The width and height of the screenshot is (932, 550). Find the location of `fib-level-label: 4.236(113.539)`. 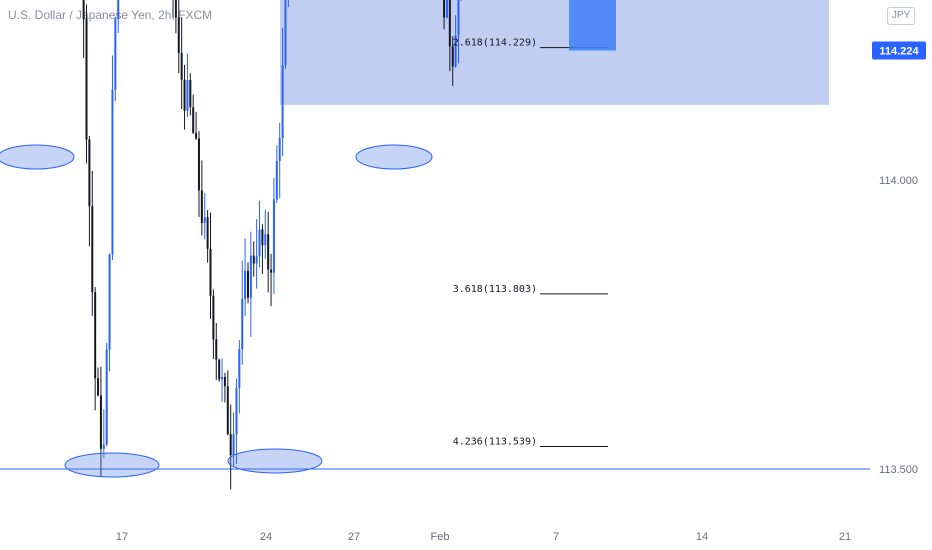

fib-level-label: 4.236(113.539) is located at coordinates (495, 441).